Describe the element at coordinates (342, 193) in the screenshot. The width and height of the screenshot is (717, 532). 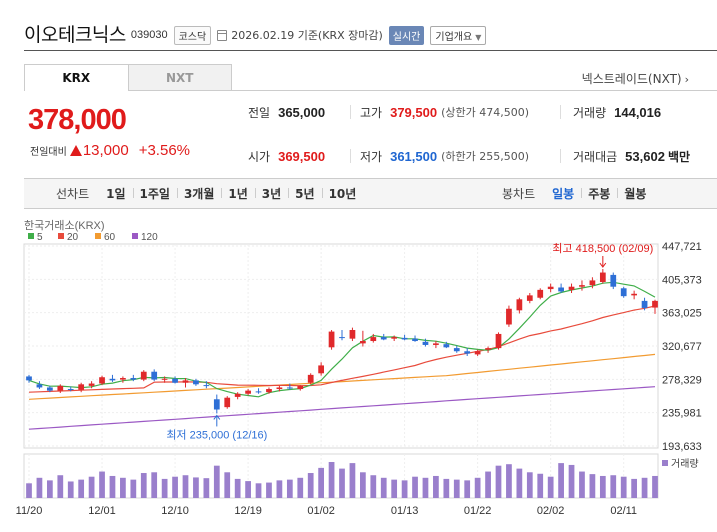
I see `period-10y: 10년` at that location.